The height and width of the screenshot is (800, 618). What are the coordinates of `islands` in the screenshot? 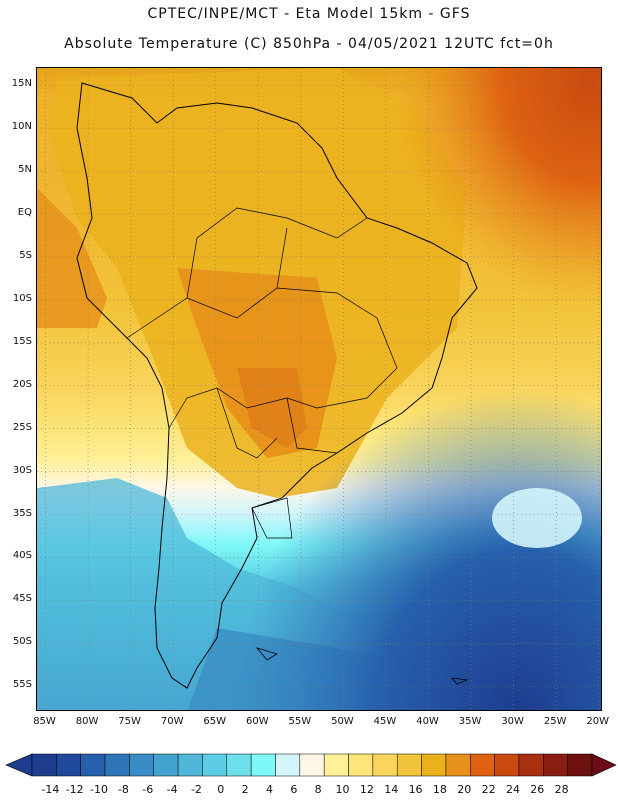 It's located at (362, 666).